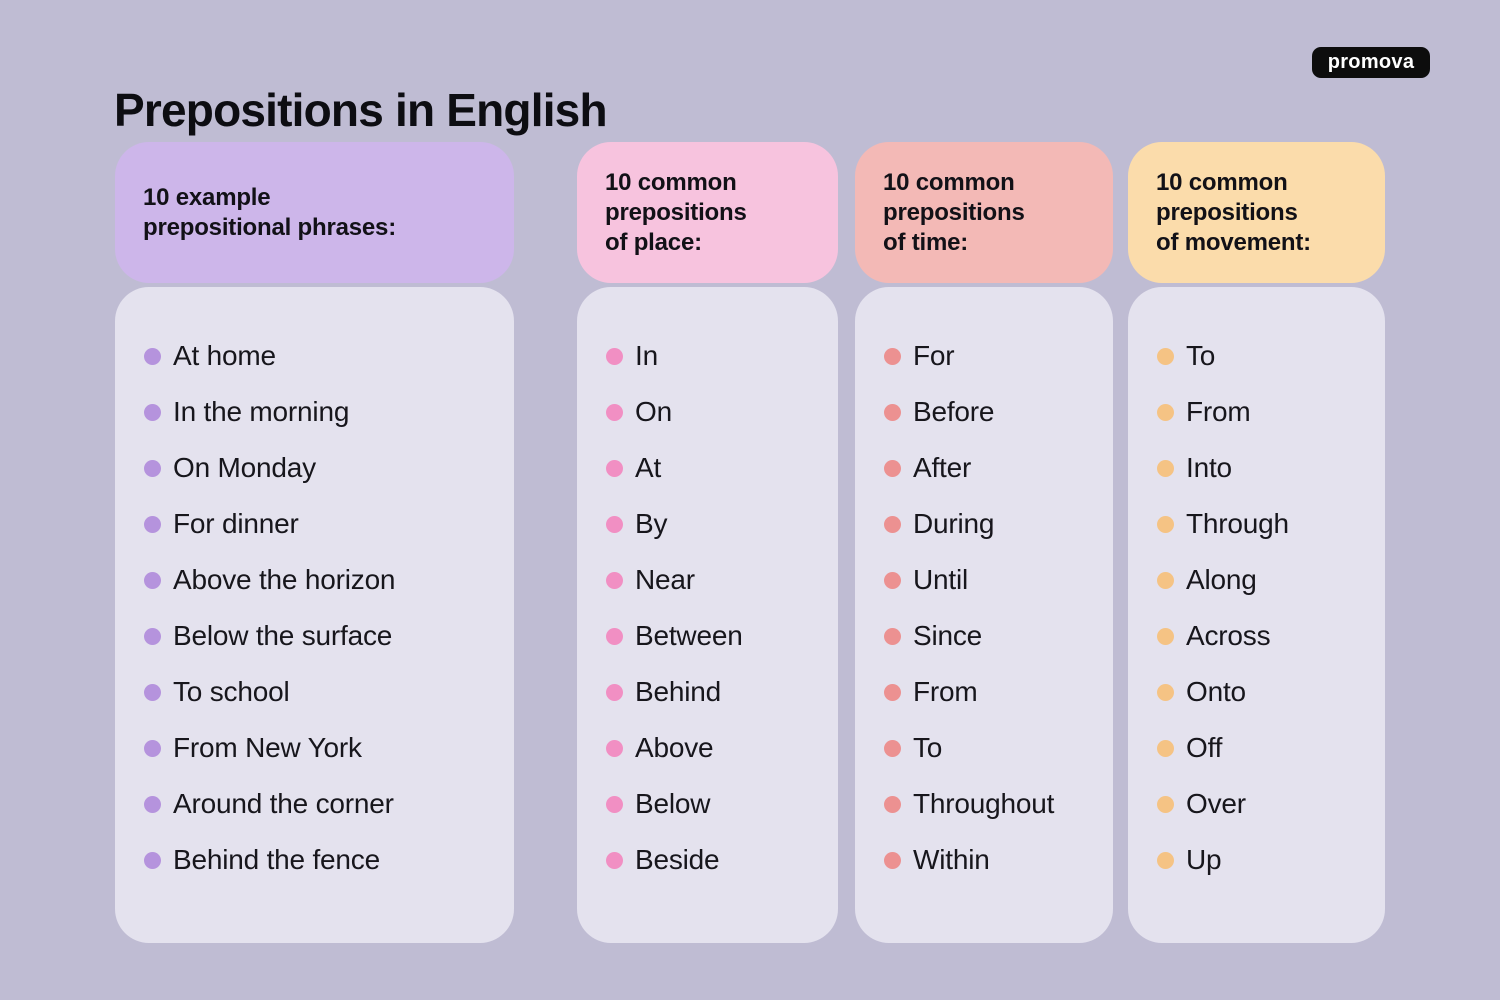  What do you see at coordinates (322, 692) in the screenshot?
I see `list-item: To school` at bounding box center [322, 692].